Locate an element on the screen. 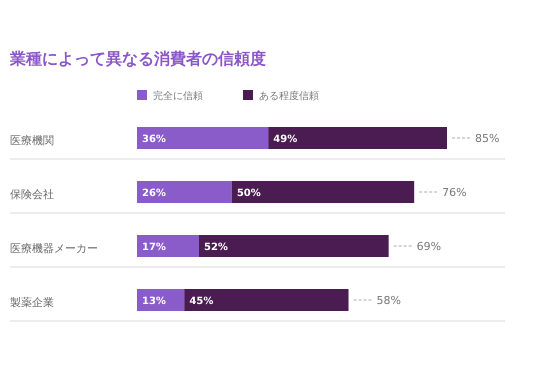 The width and height of the screenshot is (560, 373). data-label: 17% is located at coordinates (154, 247).